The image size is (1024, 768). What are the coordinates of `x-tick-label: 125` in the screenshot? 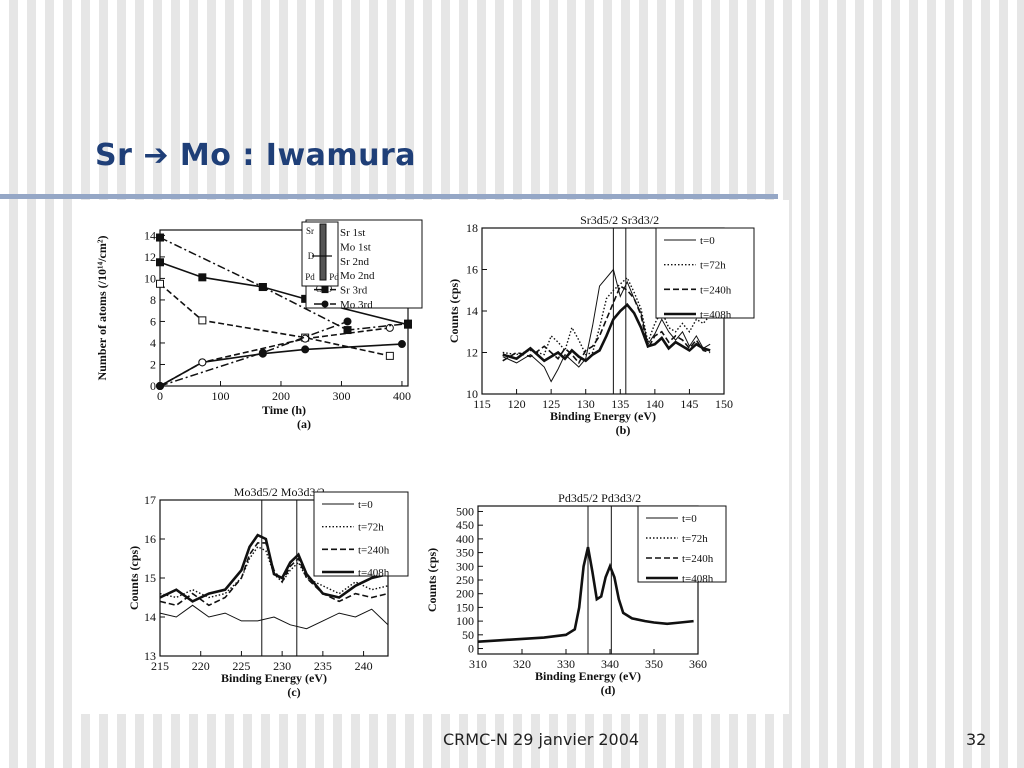 It's located at (551, 404).